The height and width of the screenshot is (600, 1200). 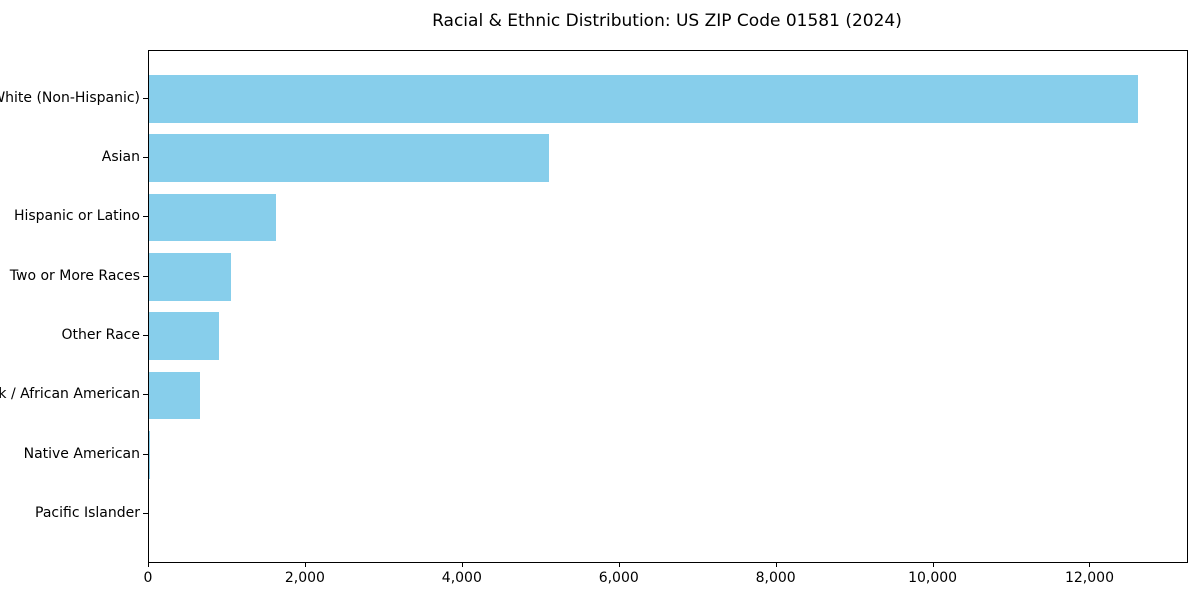 I want to click on x-axis-tick-label: 0, so click(x=148, y=578).